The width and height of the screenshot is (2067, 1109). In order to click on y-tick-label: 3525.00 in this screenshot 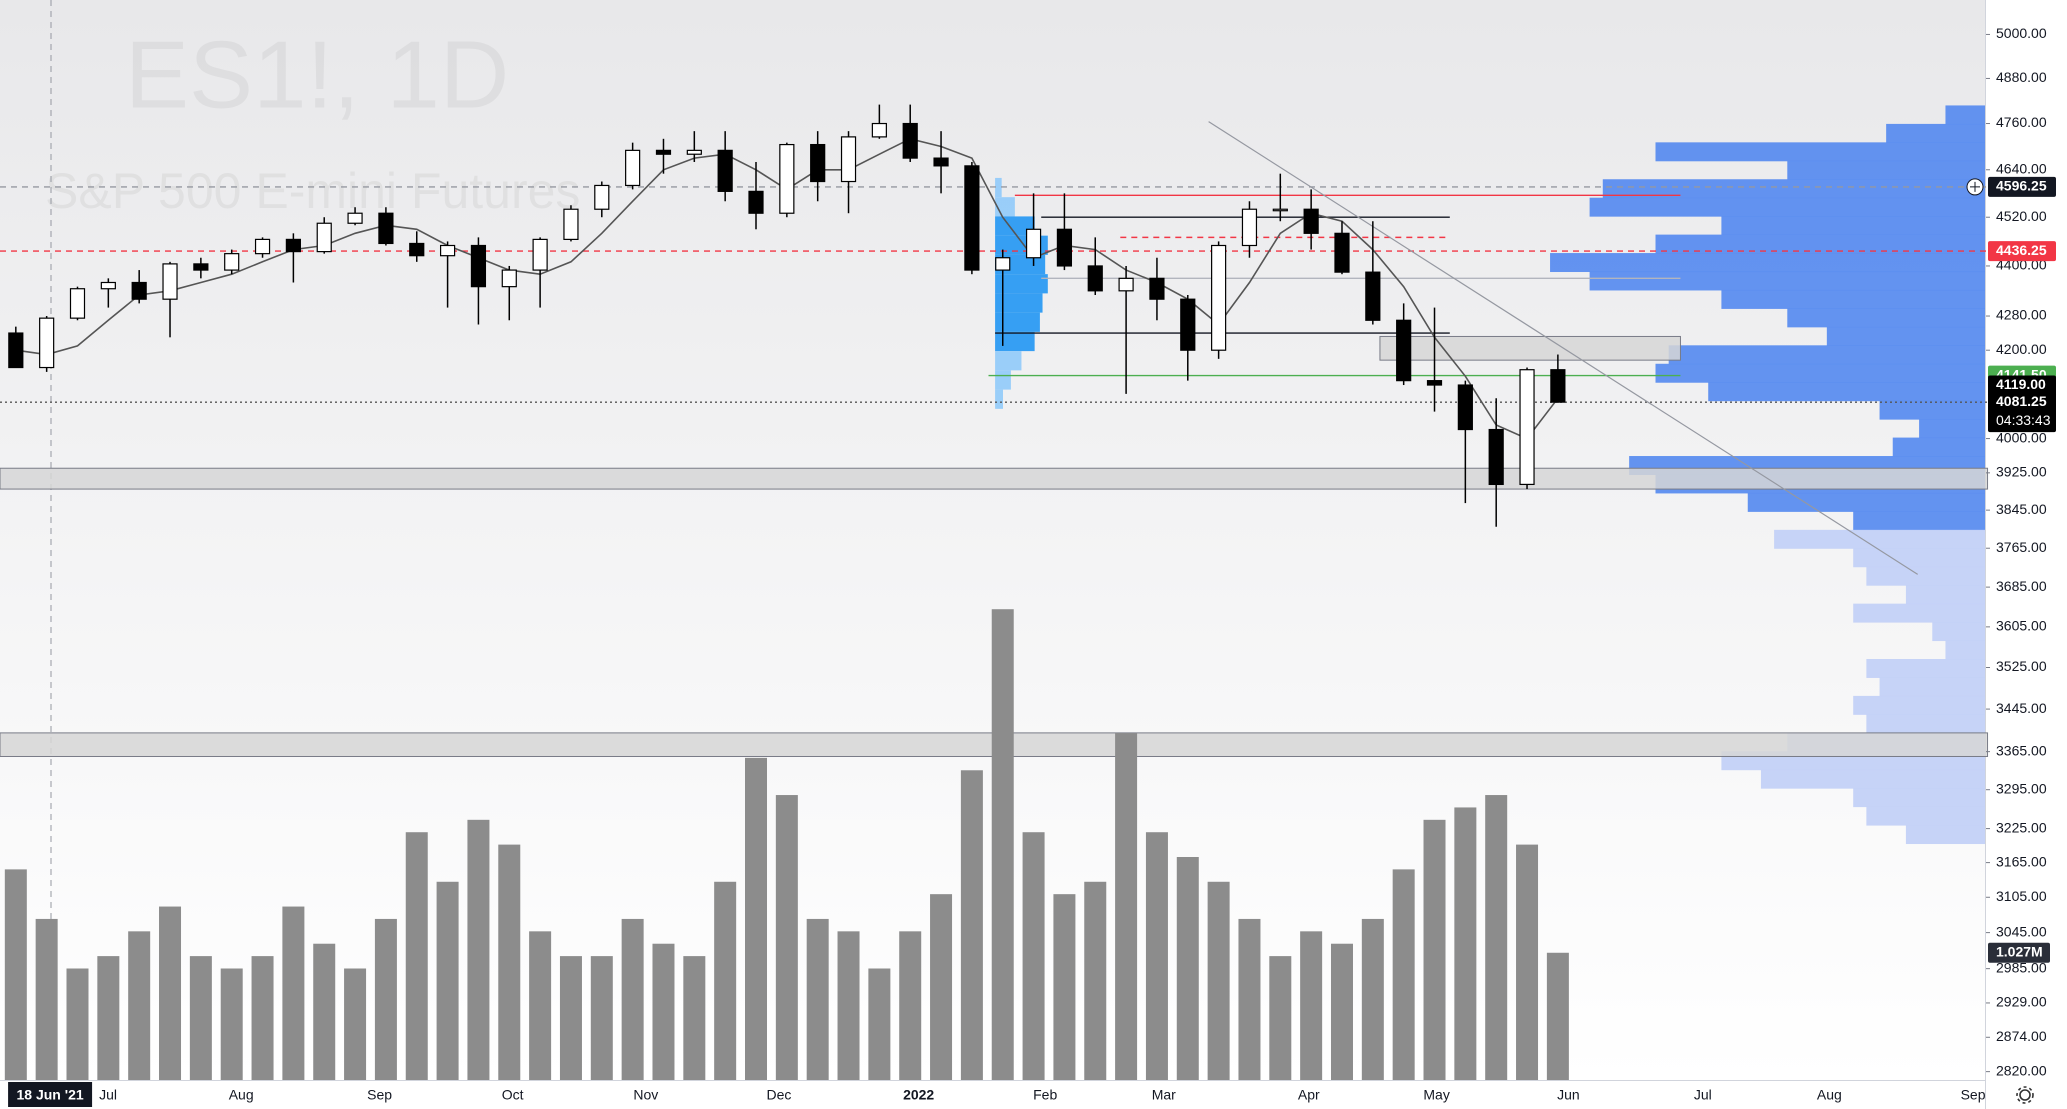, I will do `click(2021, 666)`.